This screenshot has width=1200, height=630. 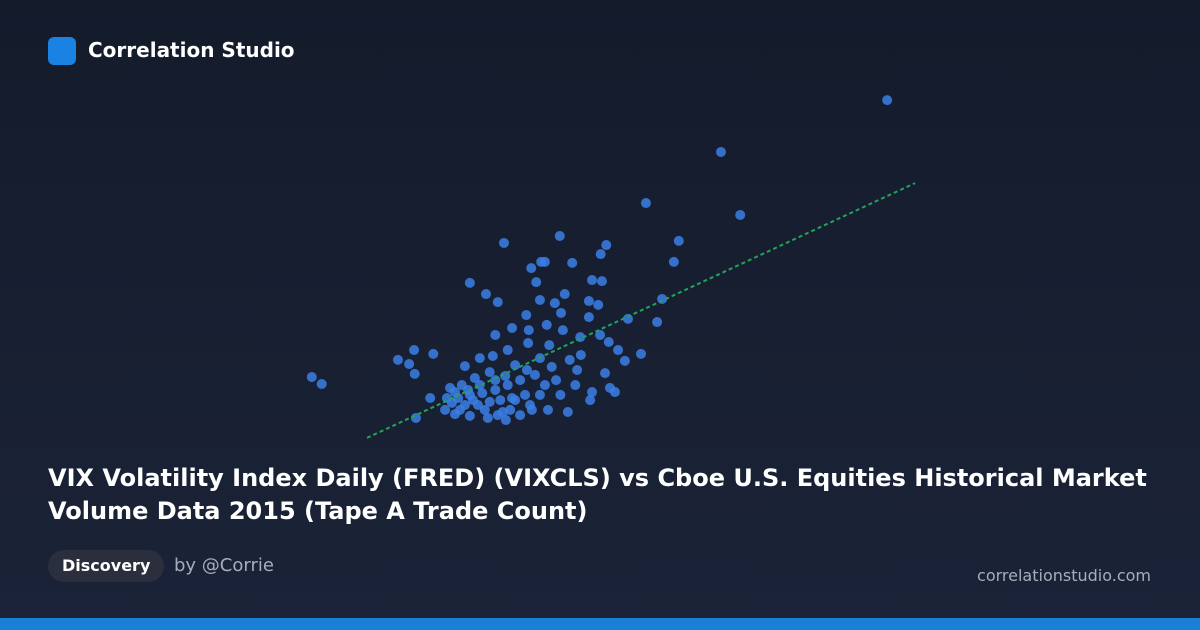 I want to click on author: by @Corrie, so click(x=224, y=565).